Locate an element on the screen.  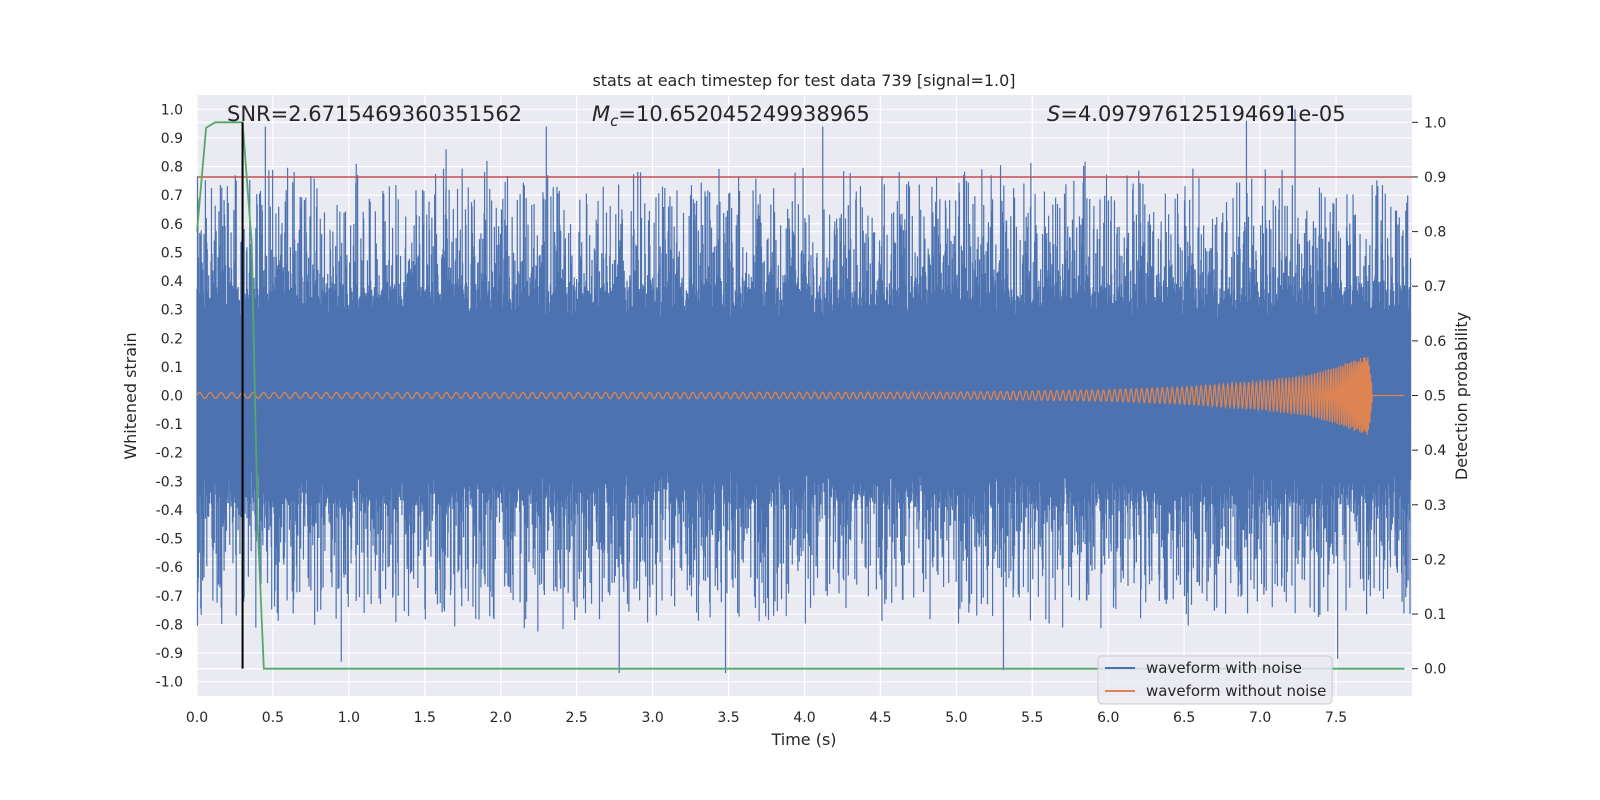
y-right-tick-label: 0.0 is located at coordinates (1435, 670).